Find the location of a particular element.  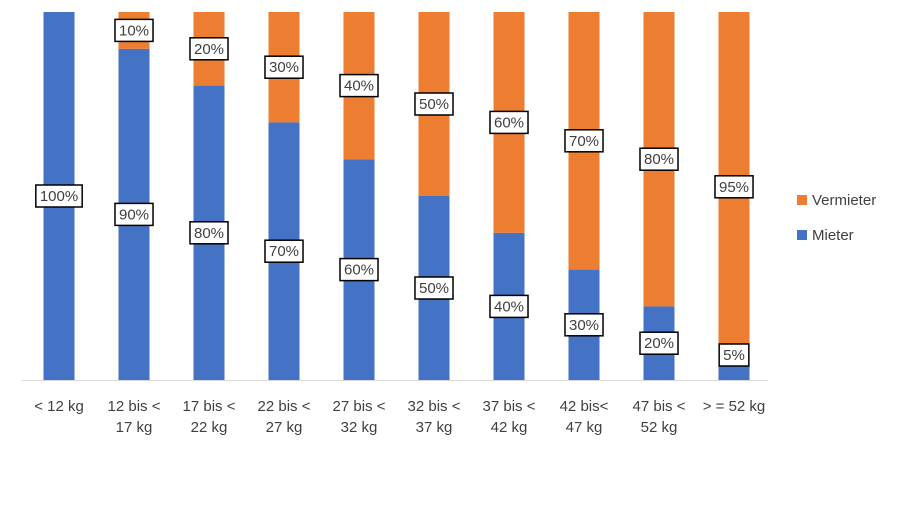

x-tick-label: 37 bis < 42 kg is located at coordinates (509, 417).